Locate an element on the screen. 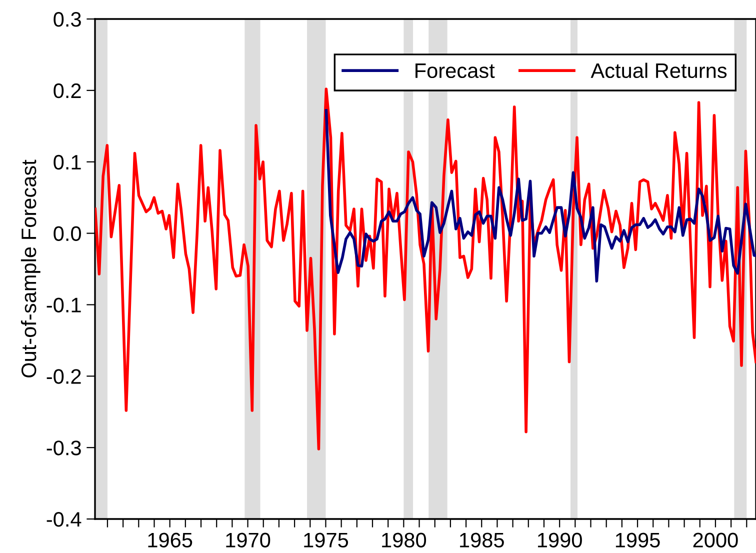 This screenshot has height=553, width=756. x-tick-label: 2000 is located at coordinates (715, 540).